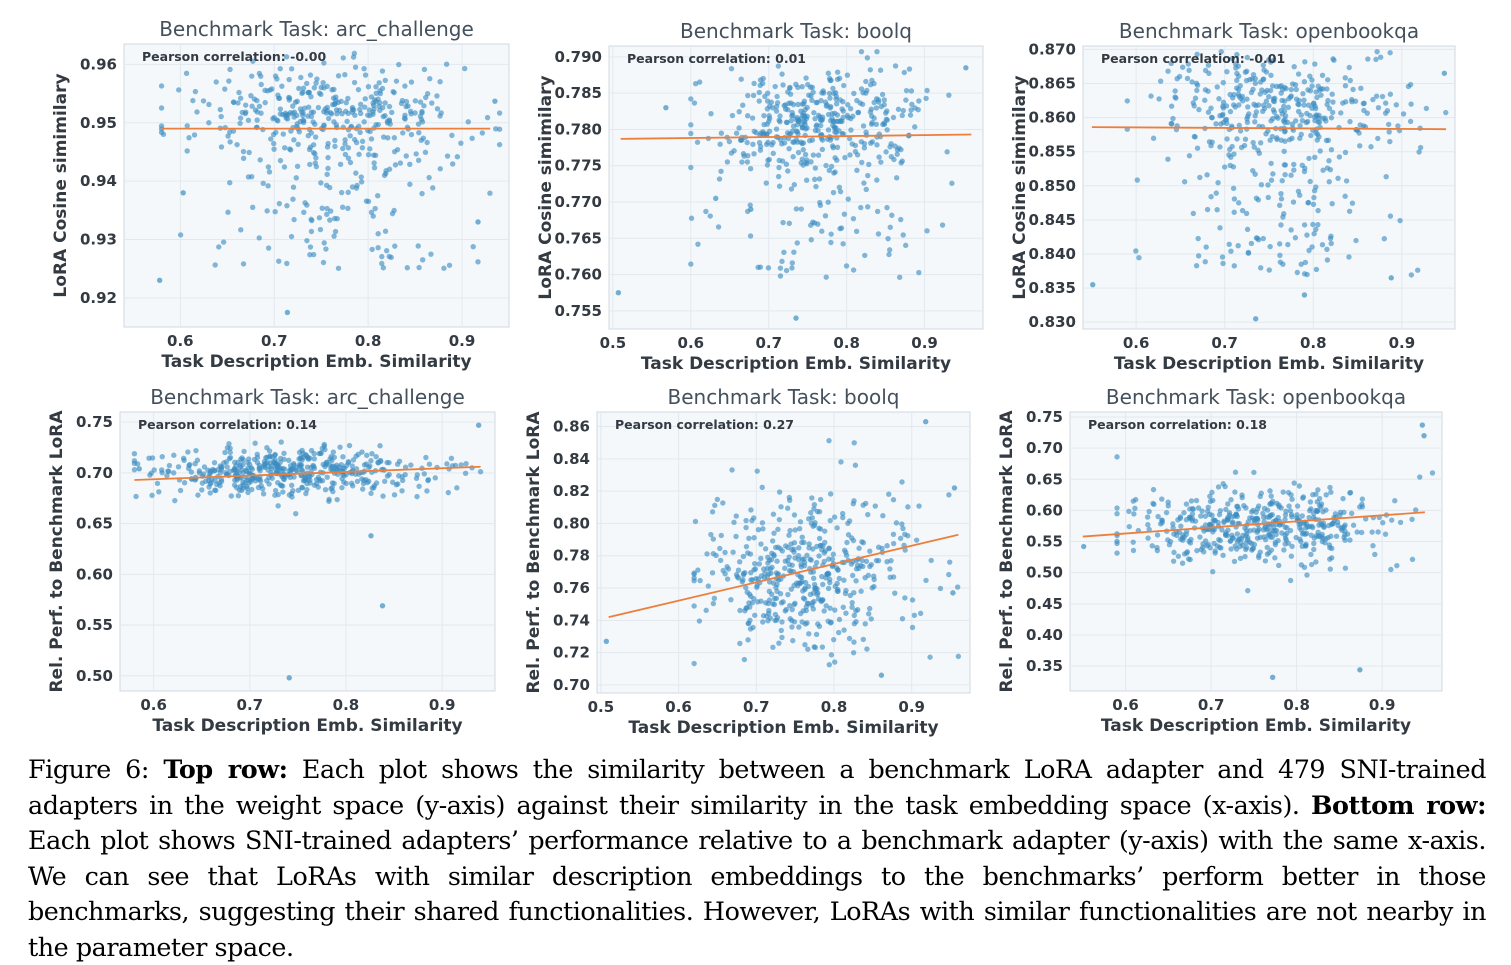 The image size is (1511, 965). I want to click on x-tick-label: 0.9, so click(1402, 343).